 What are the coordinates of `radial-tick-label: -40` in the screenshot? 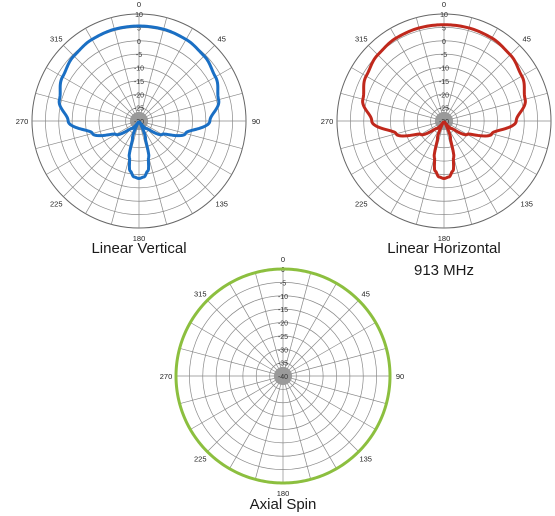 It's located at (283, 377).